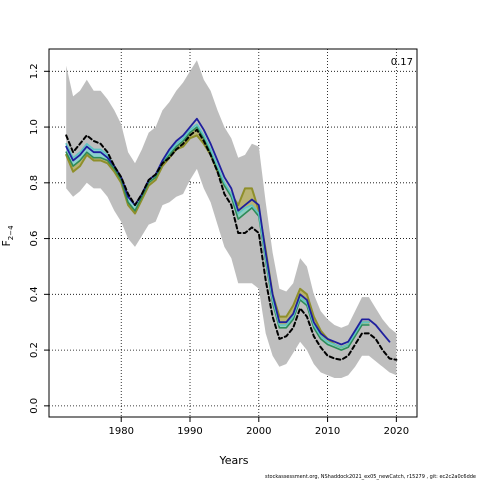  Describe the element at coordinates (34, 406) in the screenshot. I see `y-tick-label-0: 0.0` at that location.